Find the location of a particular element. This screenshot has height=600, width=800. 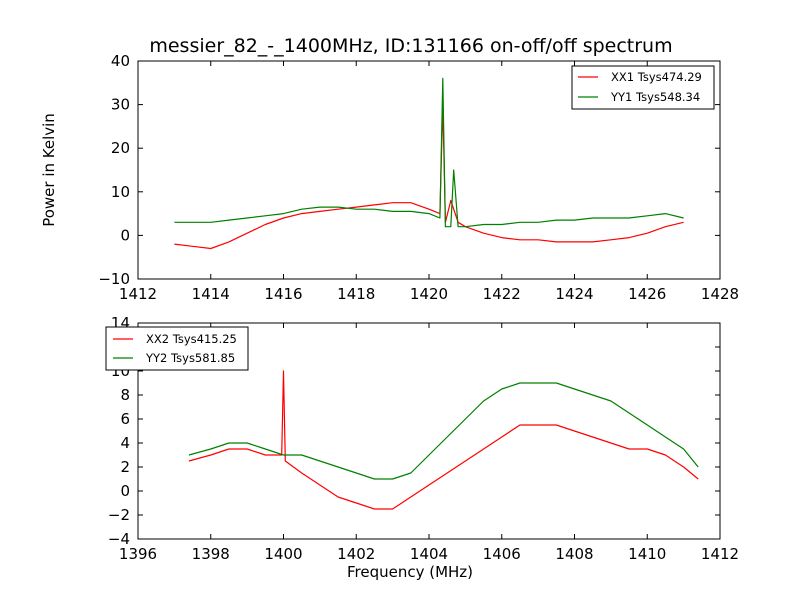

top-legend: XX1 Tsys474.29 YY1 Tsys548.34 is located at coordinates (643, 87).